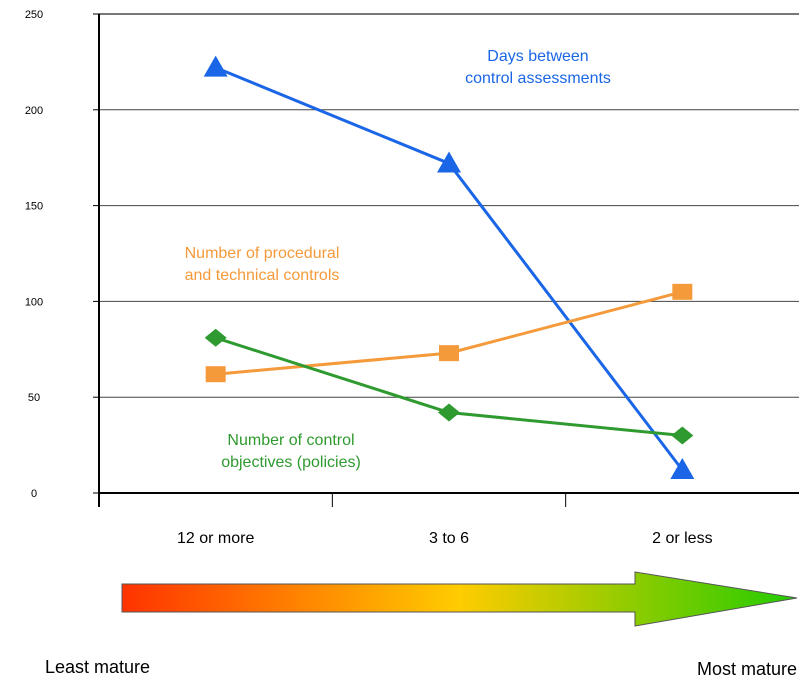 Image resolution: width=799 pixels, height=683 pixels. I want to click on most-mature-label: Most mature, so click(747, 669).